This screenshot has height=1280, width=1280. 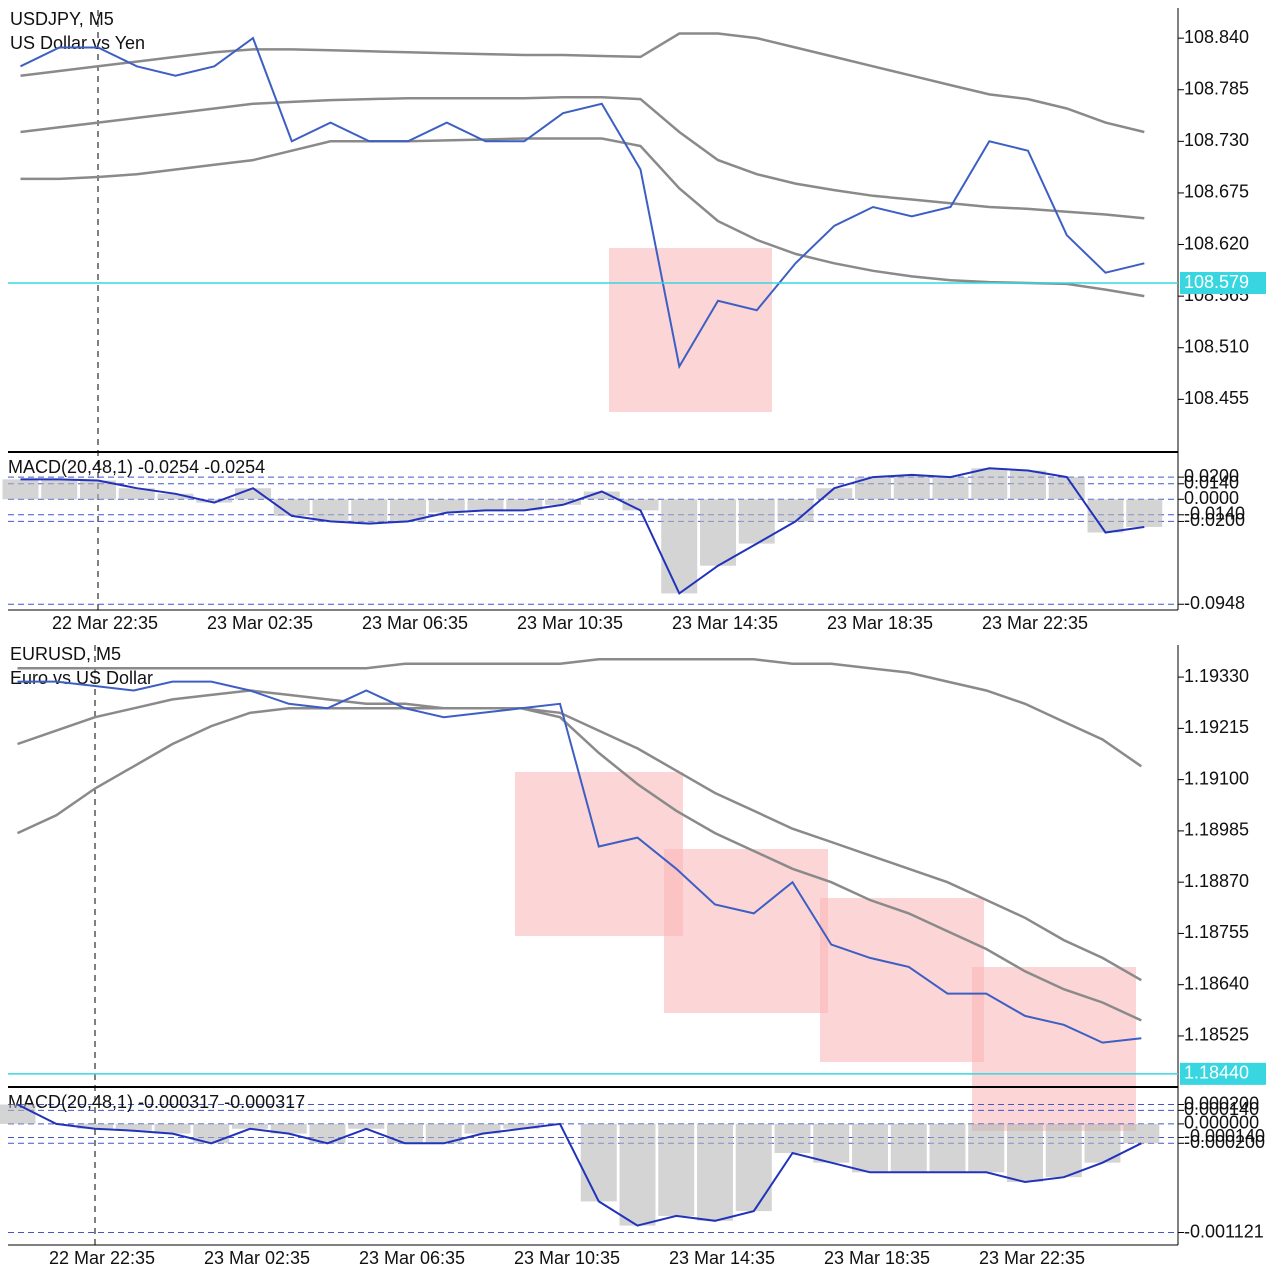 I want to click on y-tick-label: -0.0140, so click(x=1214, y=514).